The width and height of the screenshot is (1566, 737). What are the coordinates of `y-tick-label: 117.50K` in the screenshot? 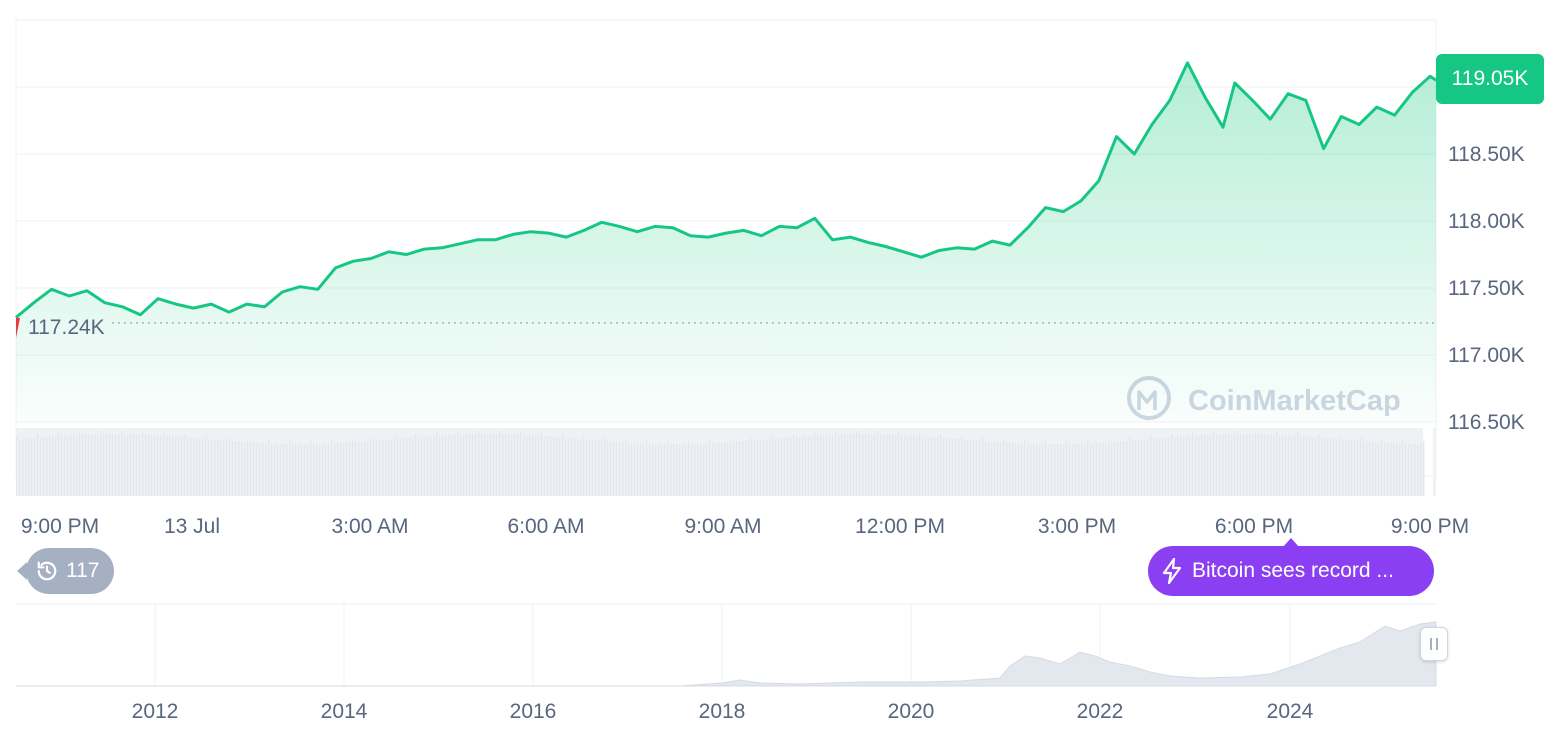 It's located at (1486, 288).